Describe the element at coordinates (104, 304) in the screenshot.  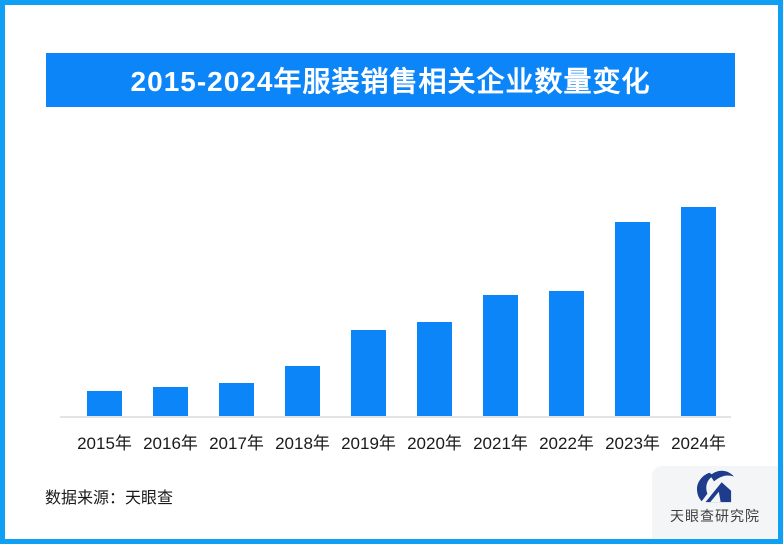
I see `bar-column-2015年: 2015年` at that location.